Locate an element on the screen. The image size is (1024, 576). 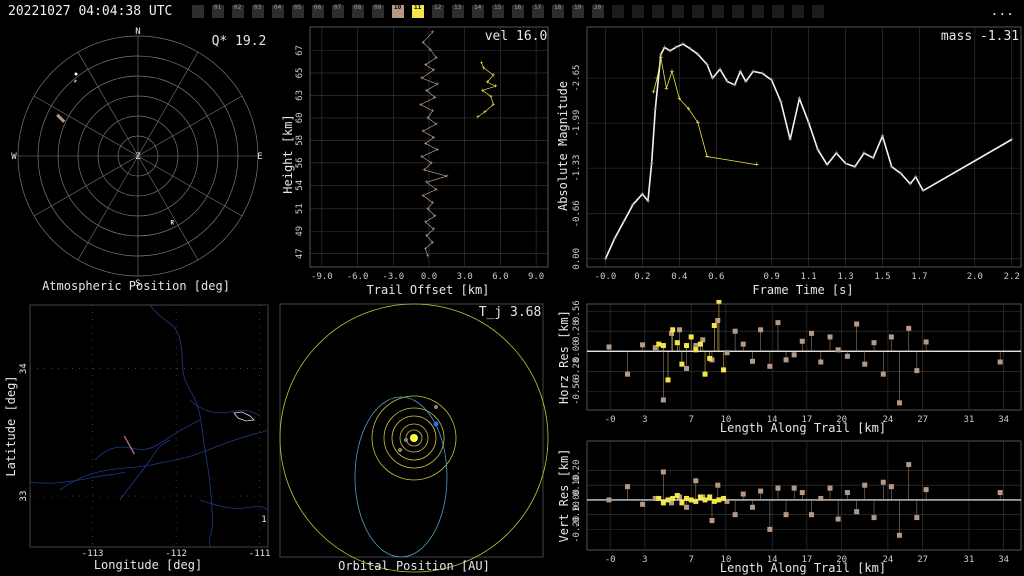
camera-indicator: 15 is located at coordinates (498, 11).